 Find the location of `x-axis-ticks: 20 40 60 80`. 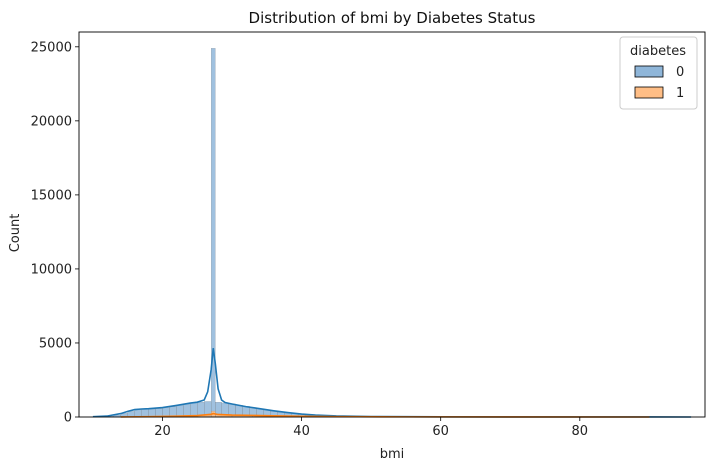

x-axis-ticks: 20 40 60 80 is located at coordinates (371, 428).